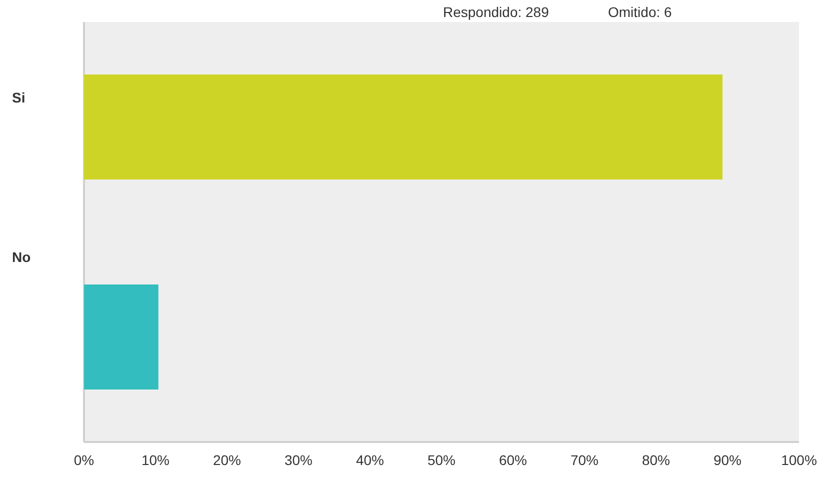 This screenshot has height=478, width=821. I want to click on x-tick-label: 80%, so click(656, 460).